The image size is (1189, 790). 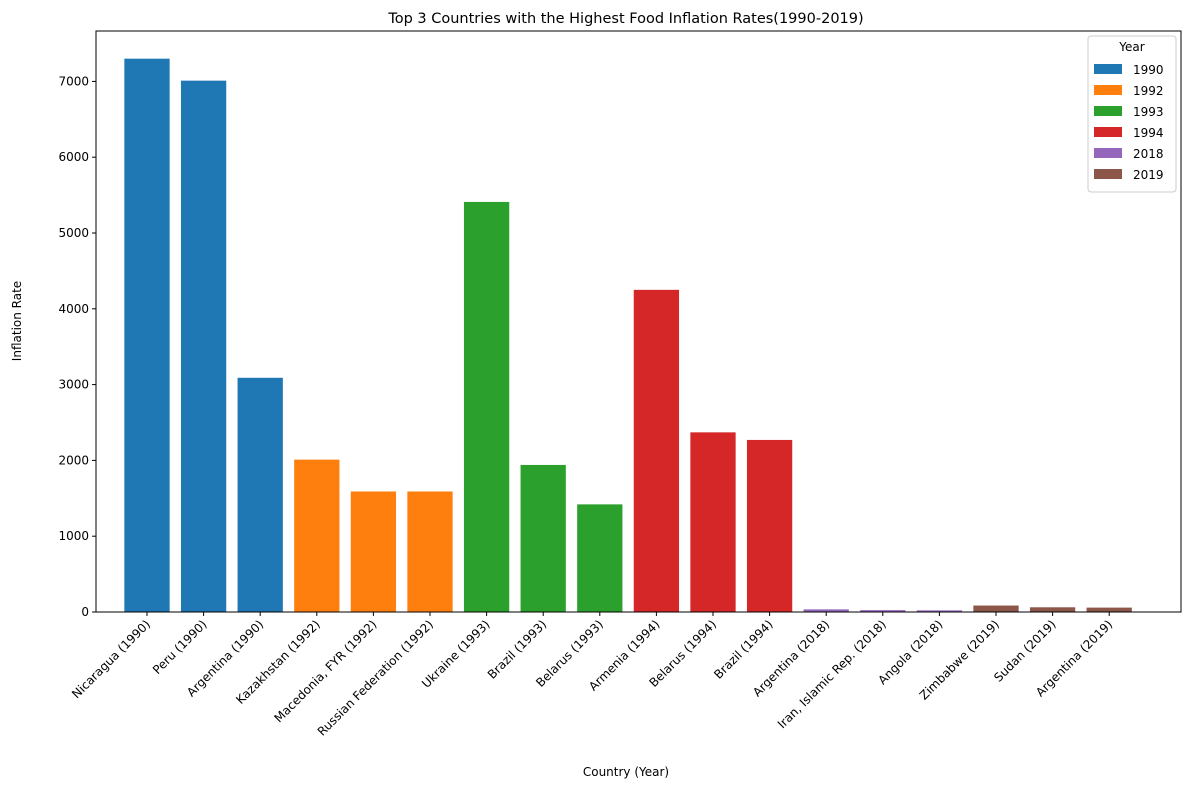 What do you see at coordinates (73, 536) in the screenshot?
I see `y-tick-label: 1000` at bounding box center [73, 536].